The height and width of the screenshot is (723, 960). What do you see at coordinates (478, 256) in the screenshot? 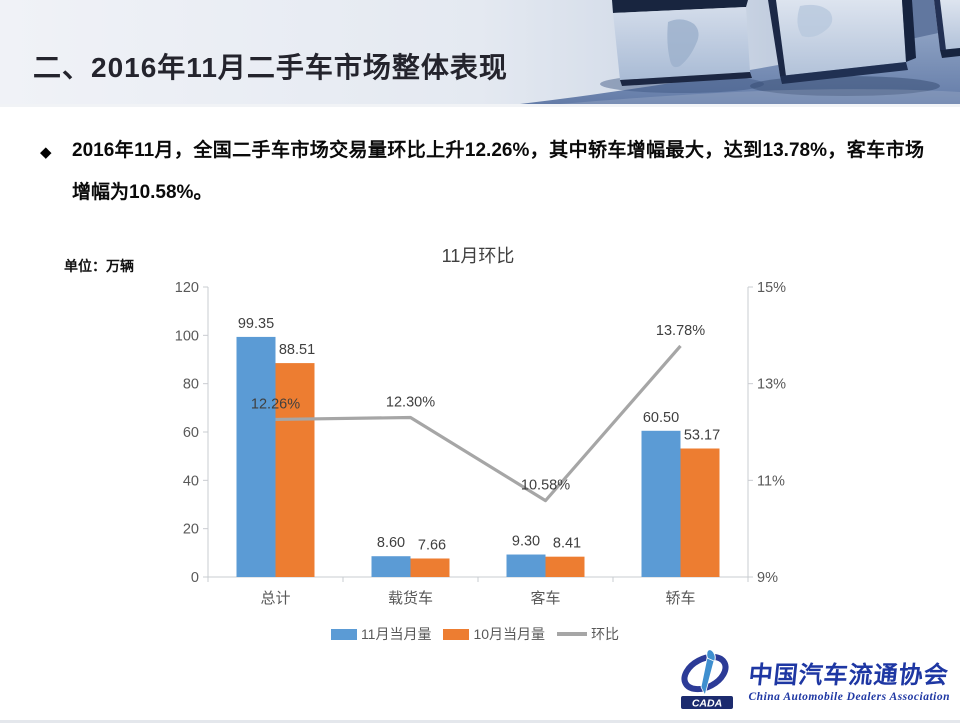
I see `chart-title: 11月环比` at bounding box center [478, 256].